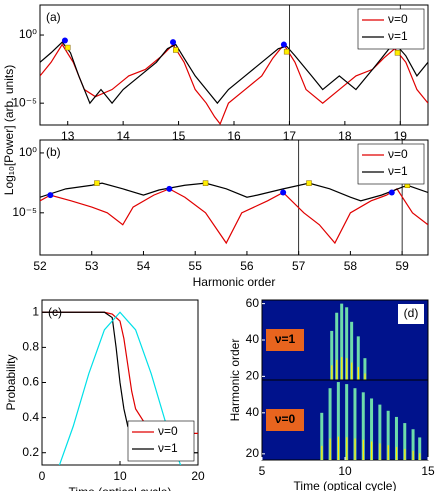  What do you see at coordinates (235, 380) in the screenshot?
I see `y-axis-label: Harmonic order` at bounding box center [235, 380].